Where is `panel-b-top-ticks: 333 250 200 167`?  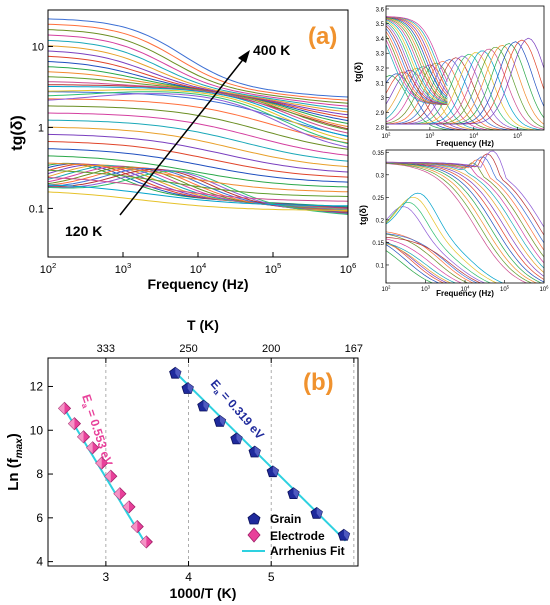 panel-b-top-ticks: 333 250 200 167 is located at coordinates (230, 353).